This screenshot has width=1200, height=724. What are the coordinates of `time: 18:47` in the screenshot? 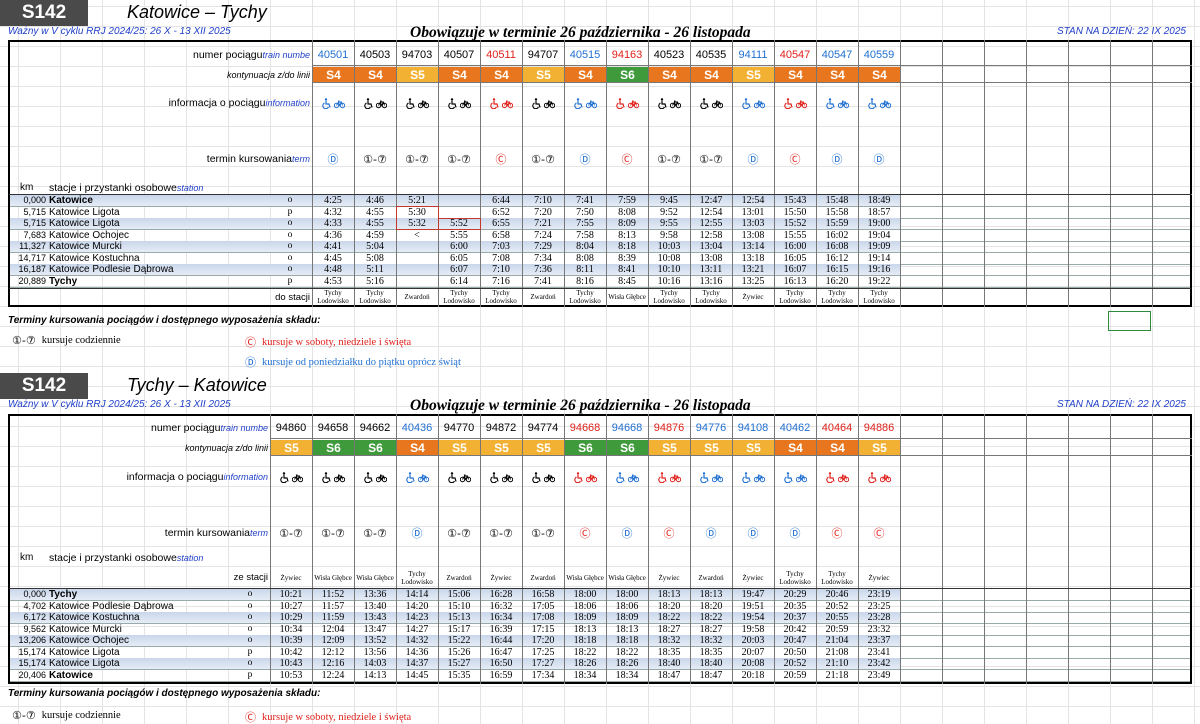 It's located at (711, 675).